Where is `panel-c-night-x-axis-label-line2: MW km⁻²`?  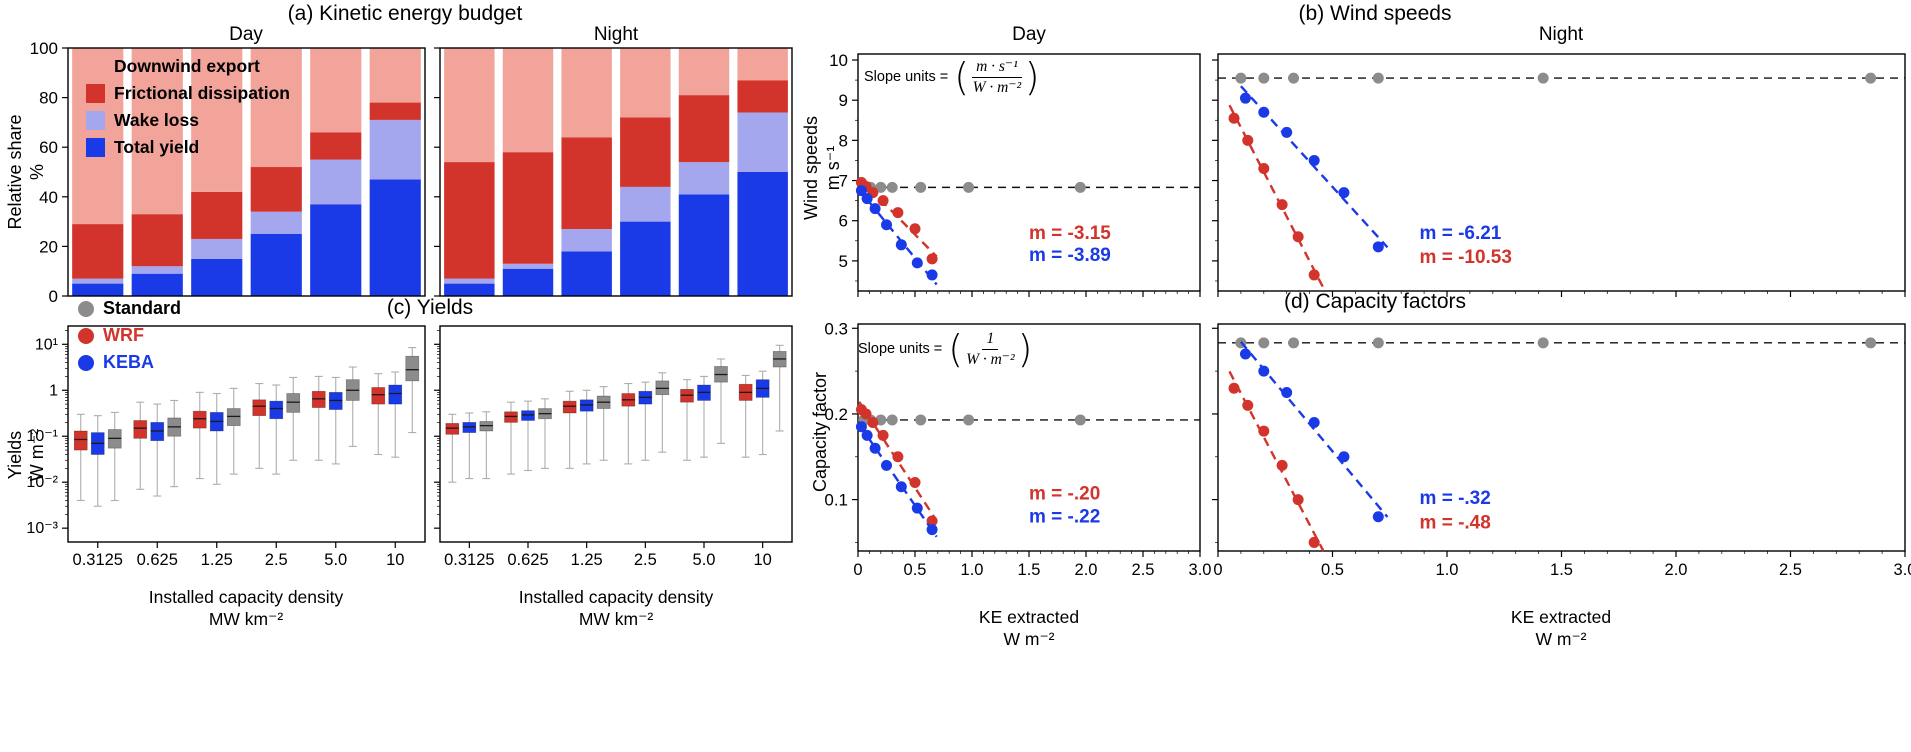 panel-c-night-x-axis-label-line2: MW km⁻² is located at coordinates (616, 619).